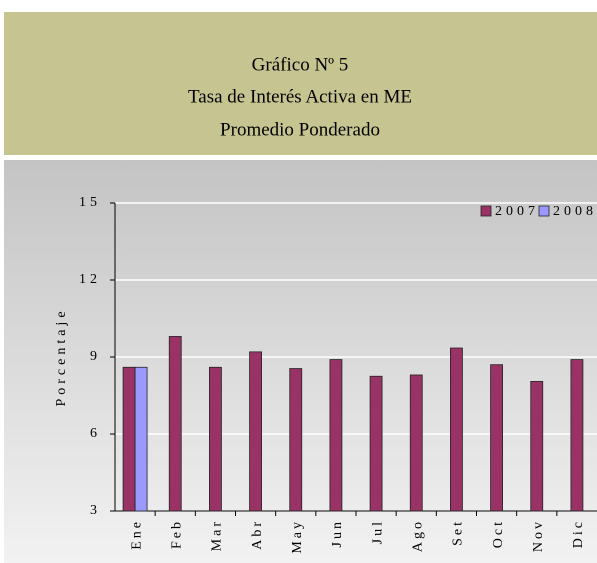 This screenshot has width=597, height=563. I want to click on x-tick-label: Abr, so click(257, 534).